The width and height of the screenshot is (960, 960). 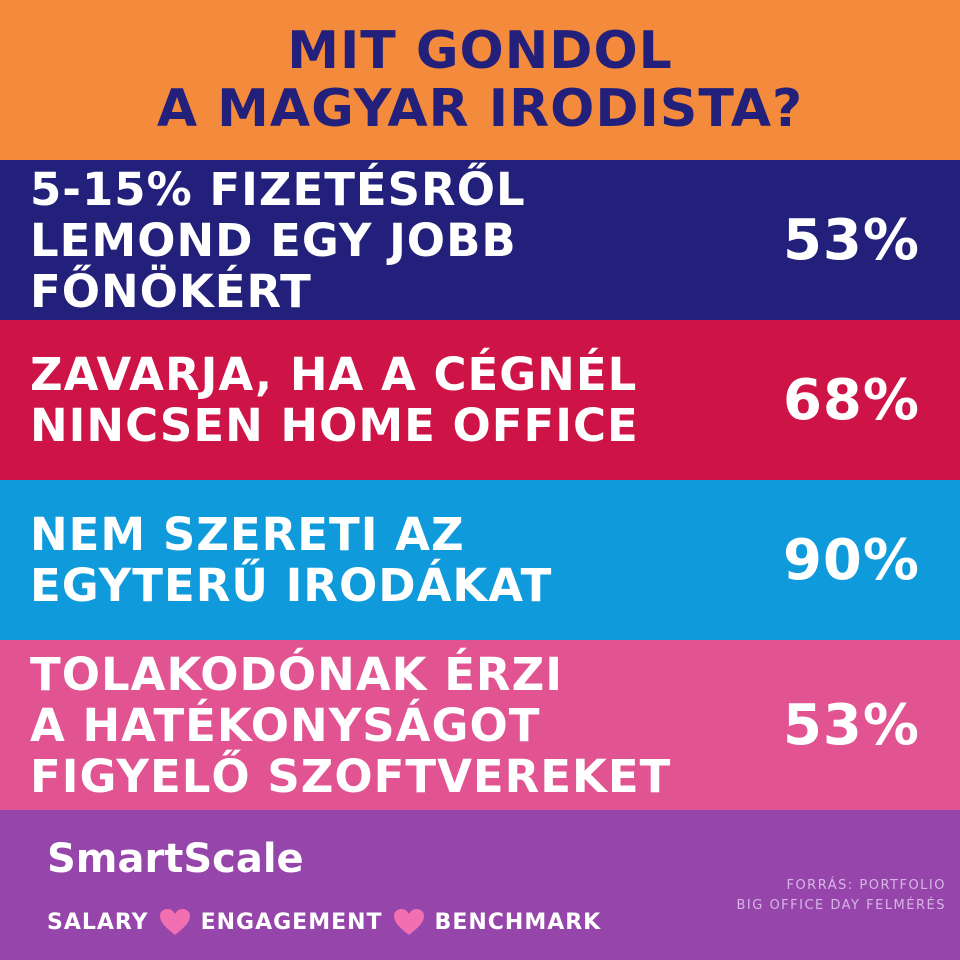 I want to click on stat-text: NEM SZERETI AZ EGYTERŰ IRODÁKAT, so click(x=380, y=560).